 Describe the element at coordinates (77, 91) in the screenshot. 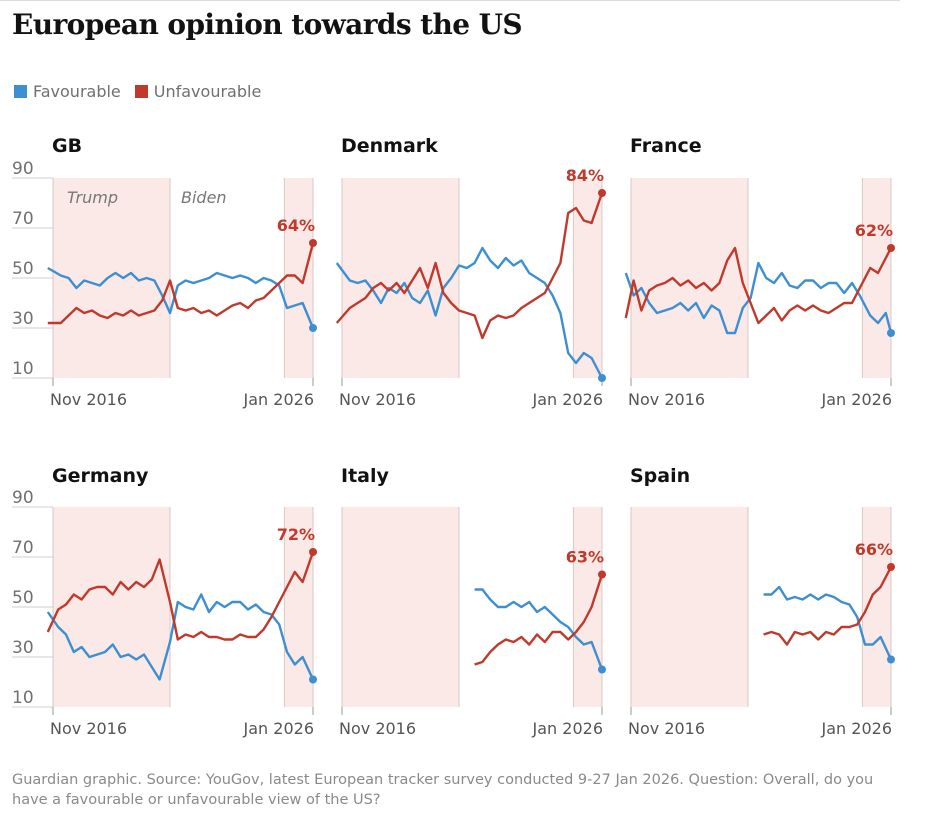

I see `legend-favourable-label: Favourable` at that location.